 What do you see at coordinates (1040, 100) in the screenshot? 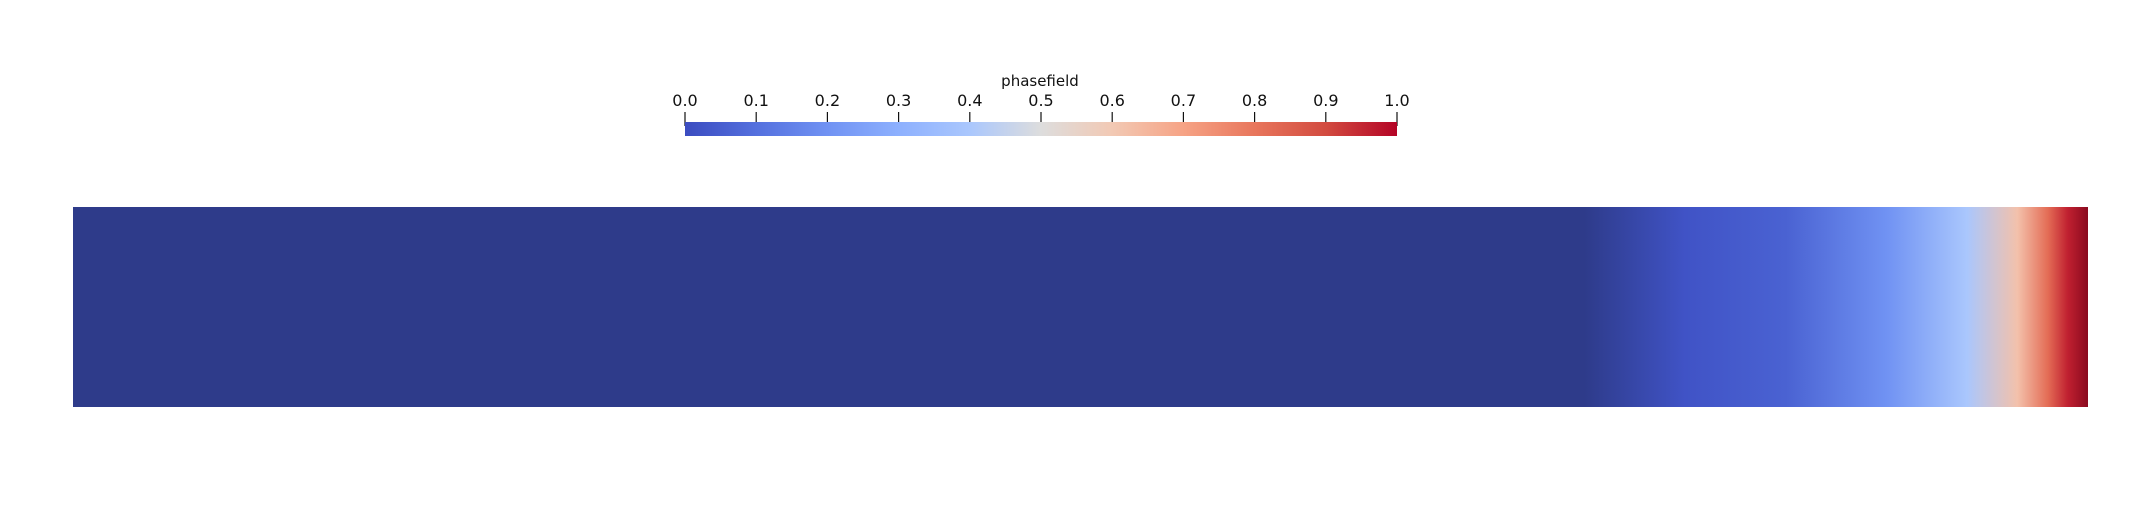
I see `legend-tick-label: 0.5` at bounding box center [1040, 100].